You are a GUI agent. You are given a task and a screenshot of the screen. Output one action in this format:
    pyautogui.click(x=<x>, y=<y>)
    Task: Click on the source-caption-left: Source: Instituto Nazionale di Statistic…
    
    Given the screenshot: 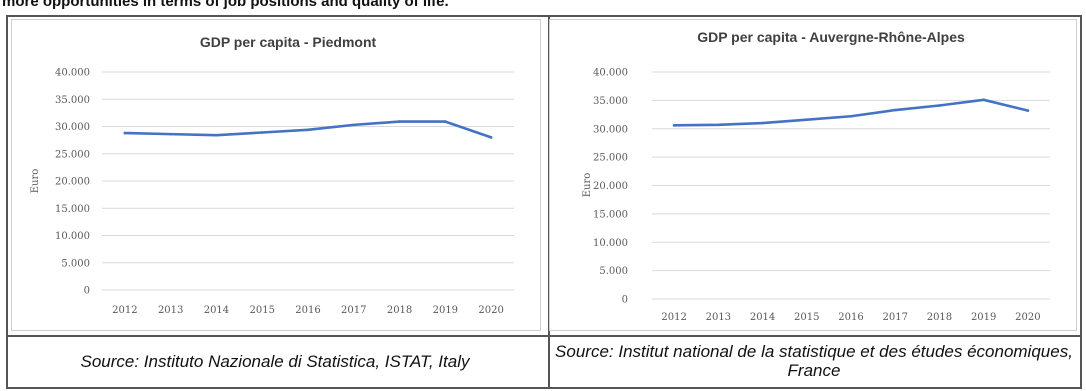 What is the action you would take?
    pyautogui.click(x=275, y=361)
    